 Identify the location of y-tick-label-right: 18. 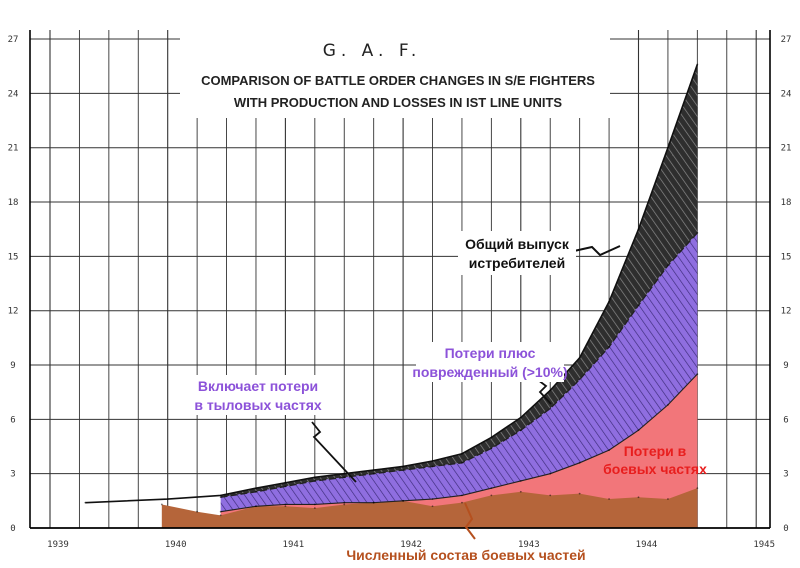
(786, 203).